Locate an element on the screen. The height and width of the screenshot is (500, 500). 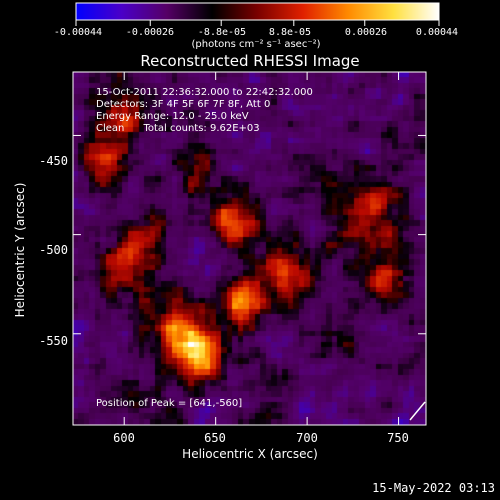
colorbar-tick-label-2: -8.8e-05 is located at coordinates (222, 32).